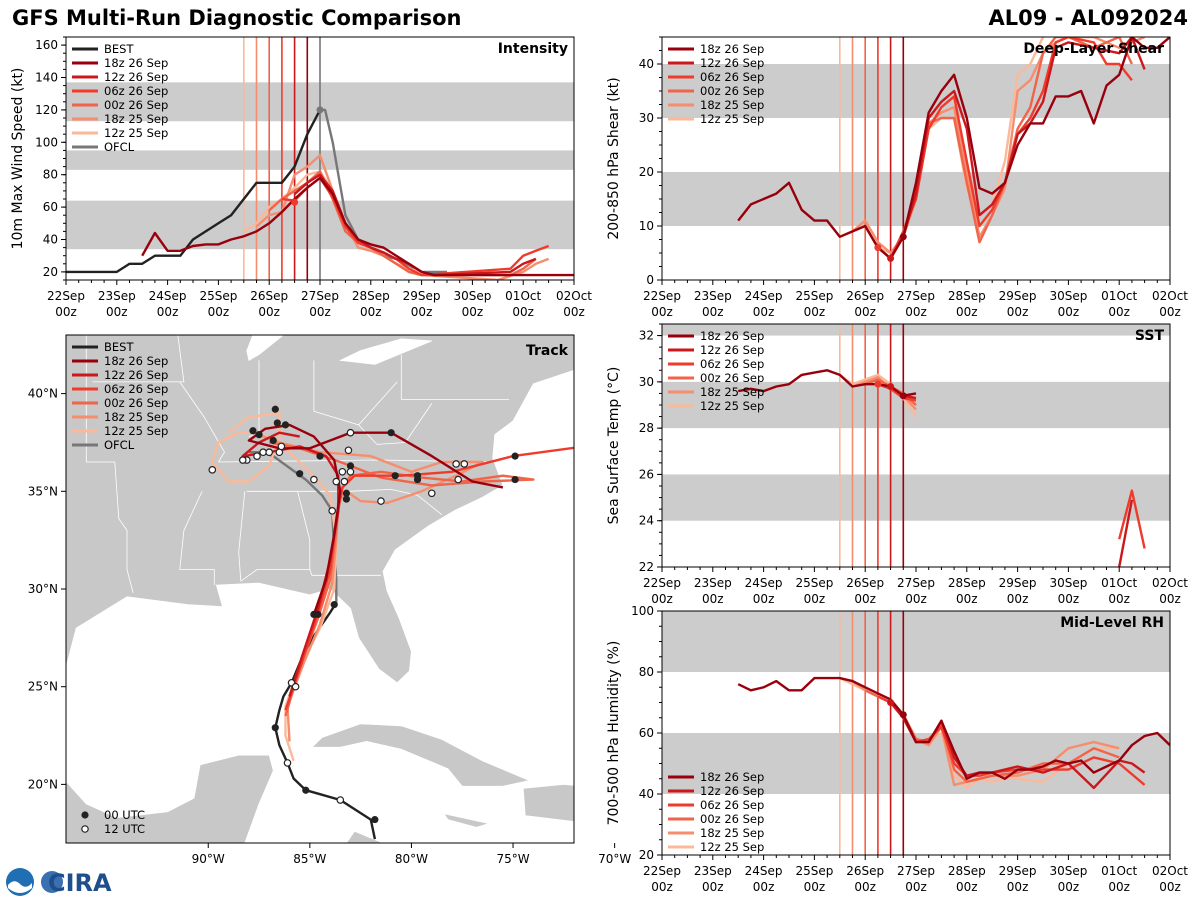  What do you see at coordinates (402, 217) in the screenshot?
I see `series-line-18z-25-sep` at bounding box center [402, 217].